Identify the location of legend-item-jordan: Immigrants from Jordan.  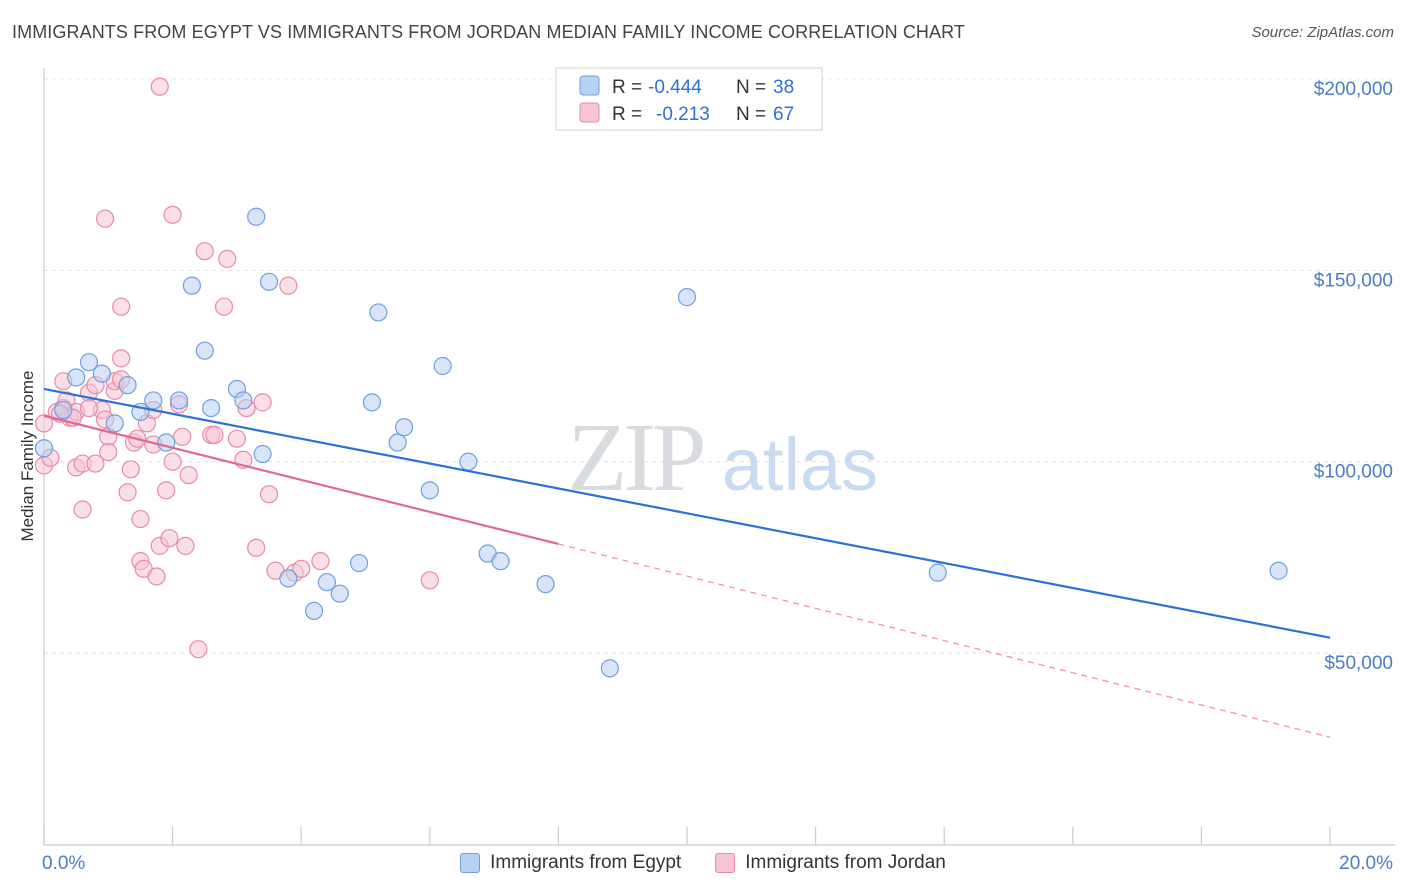
(830, 863).